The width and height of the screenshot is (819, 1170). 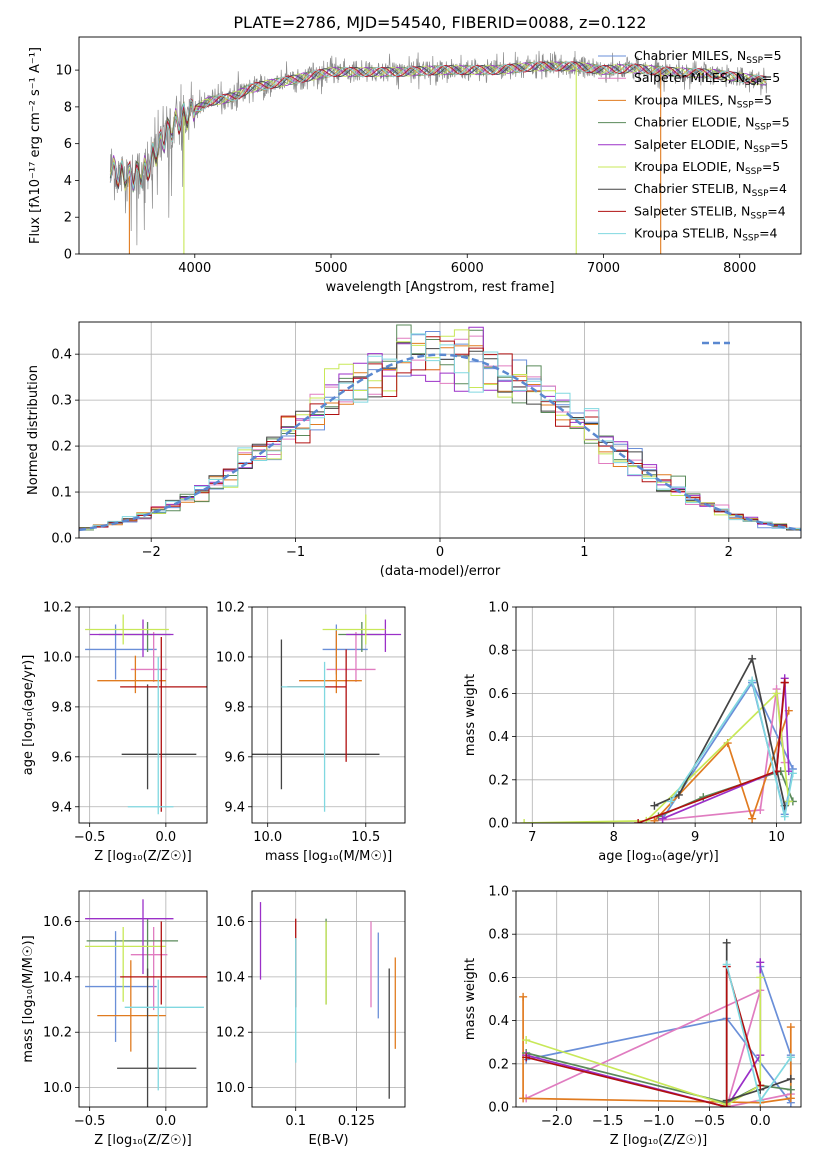 What do you see at coordinates (61, 401) in the screenshot?
I see `y-tick-label: 0.3` at bounding box center [61, 401].